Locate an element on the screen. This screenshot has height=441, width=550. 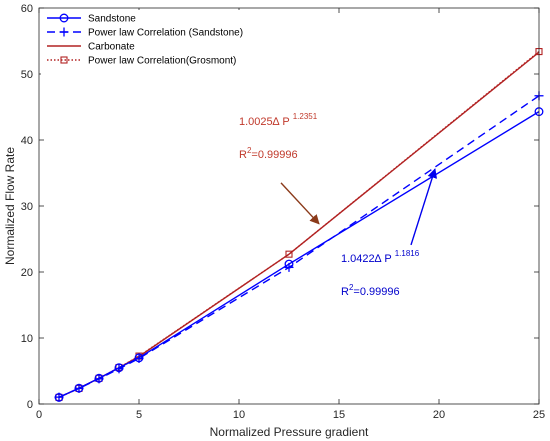
legend-item: Power law Correlation(Grosmont) is located at coordinates (141, 61).